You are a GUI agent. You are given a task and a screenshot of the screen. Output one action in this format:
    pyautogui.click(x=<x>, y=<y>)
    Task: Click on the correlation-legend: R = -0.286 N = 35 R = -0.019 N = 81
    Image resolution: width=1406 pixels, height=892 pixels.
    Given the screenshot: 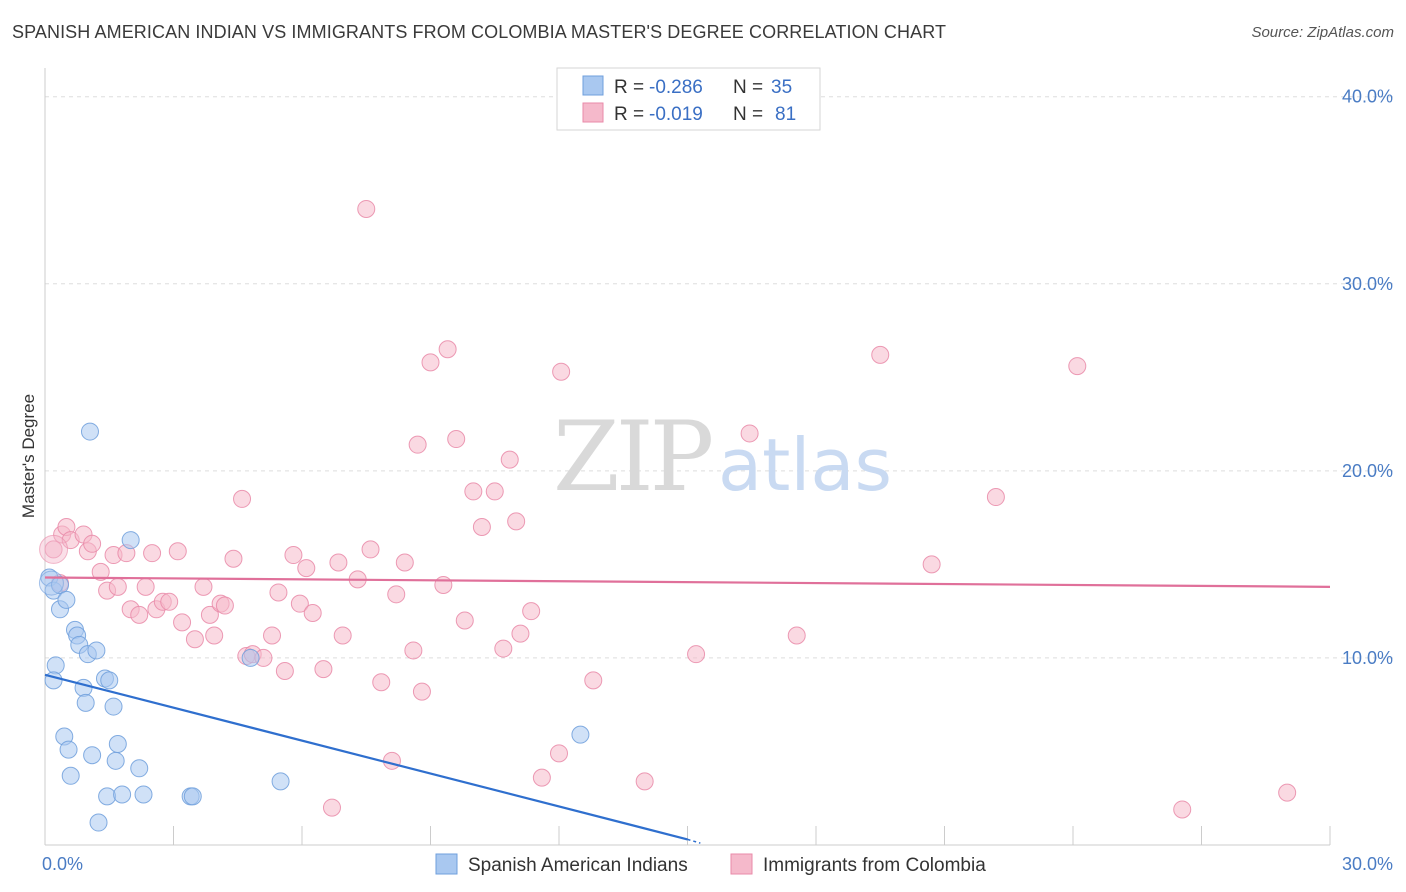 What is the action you would take?
    pyautogui.click(x=688, y=99)
    